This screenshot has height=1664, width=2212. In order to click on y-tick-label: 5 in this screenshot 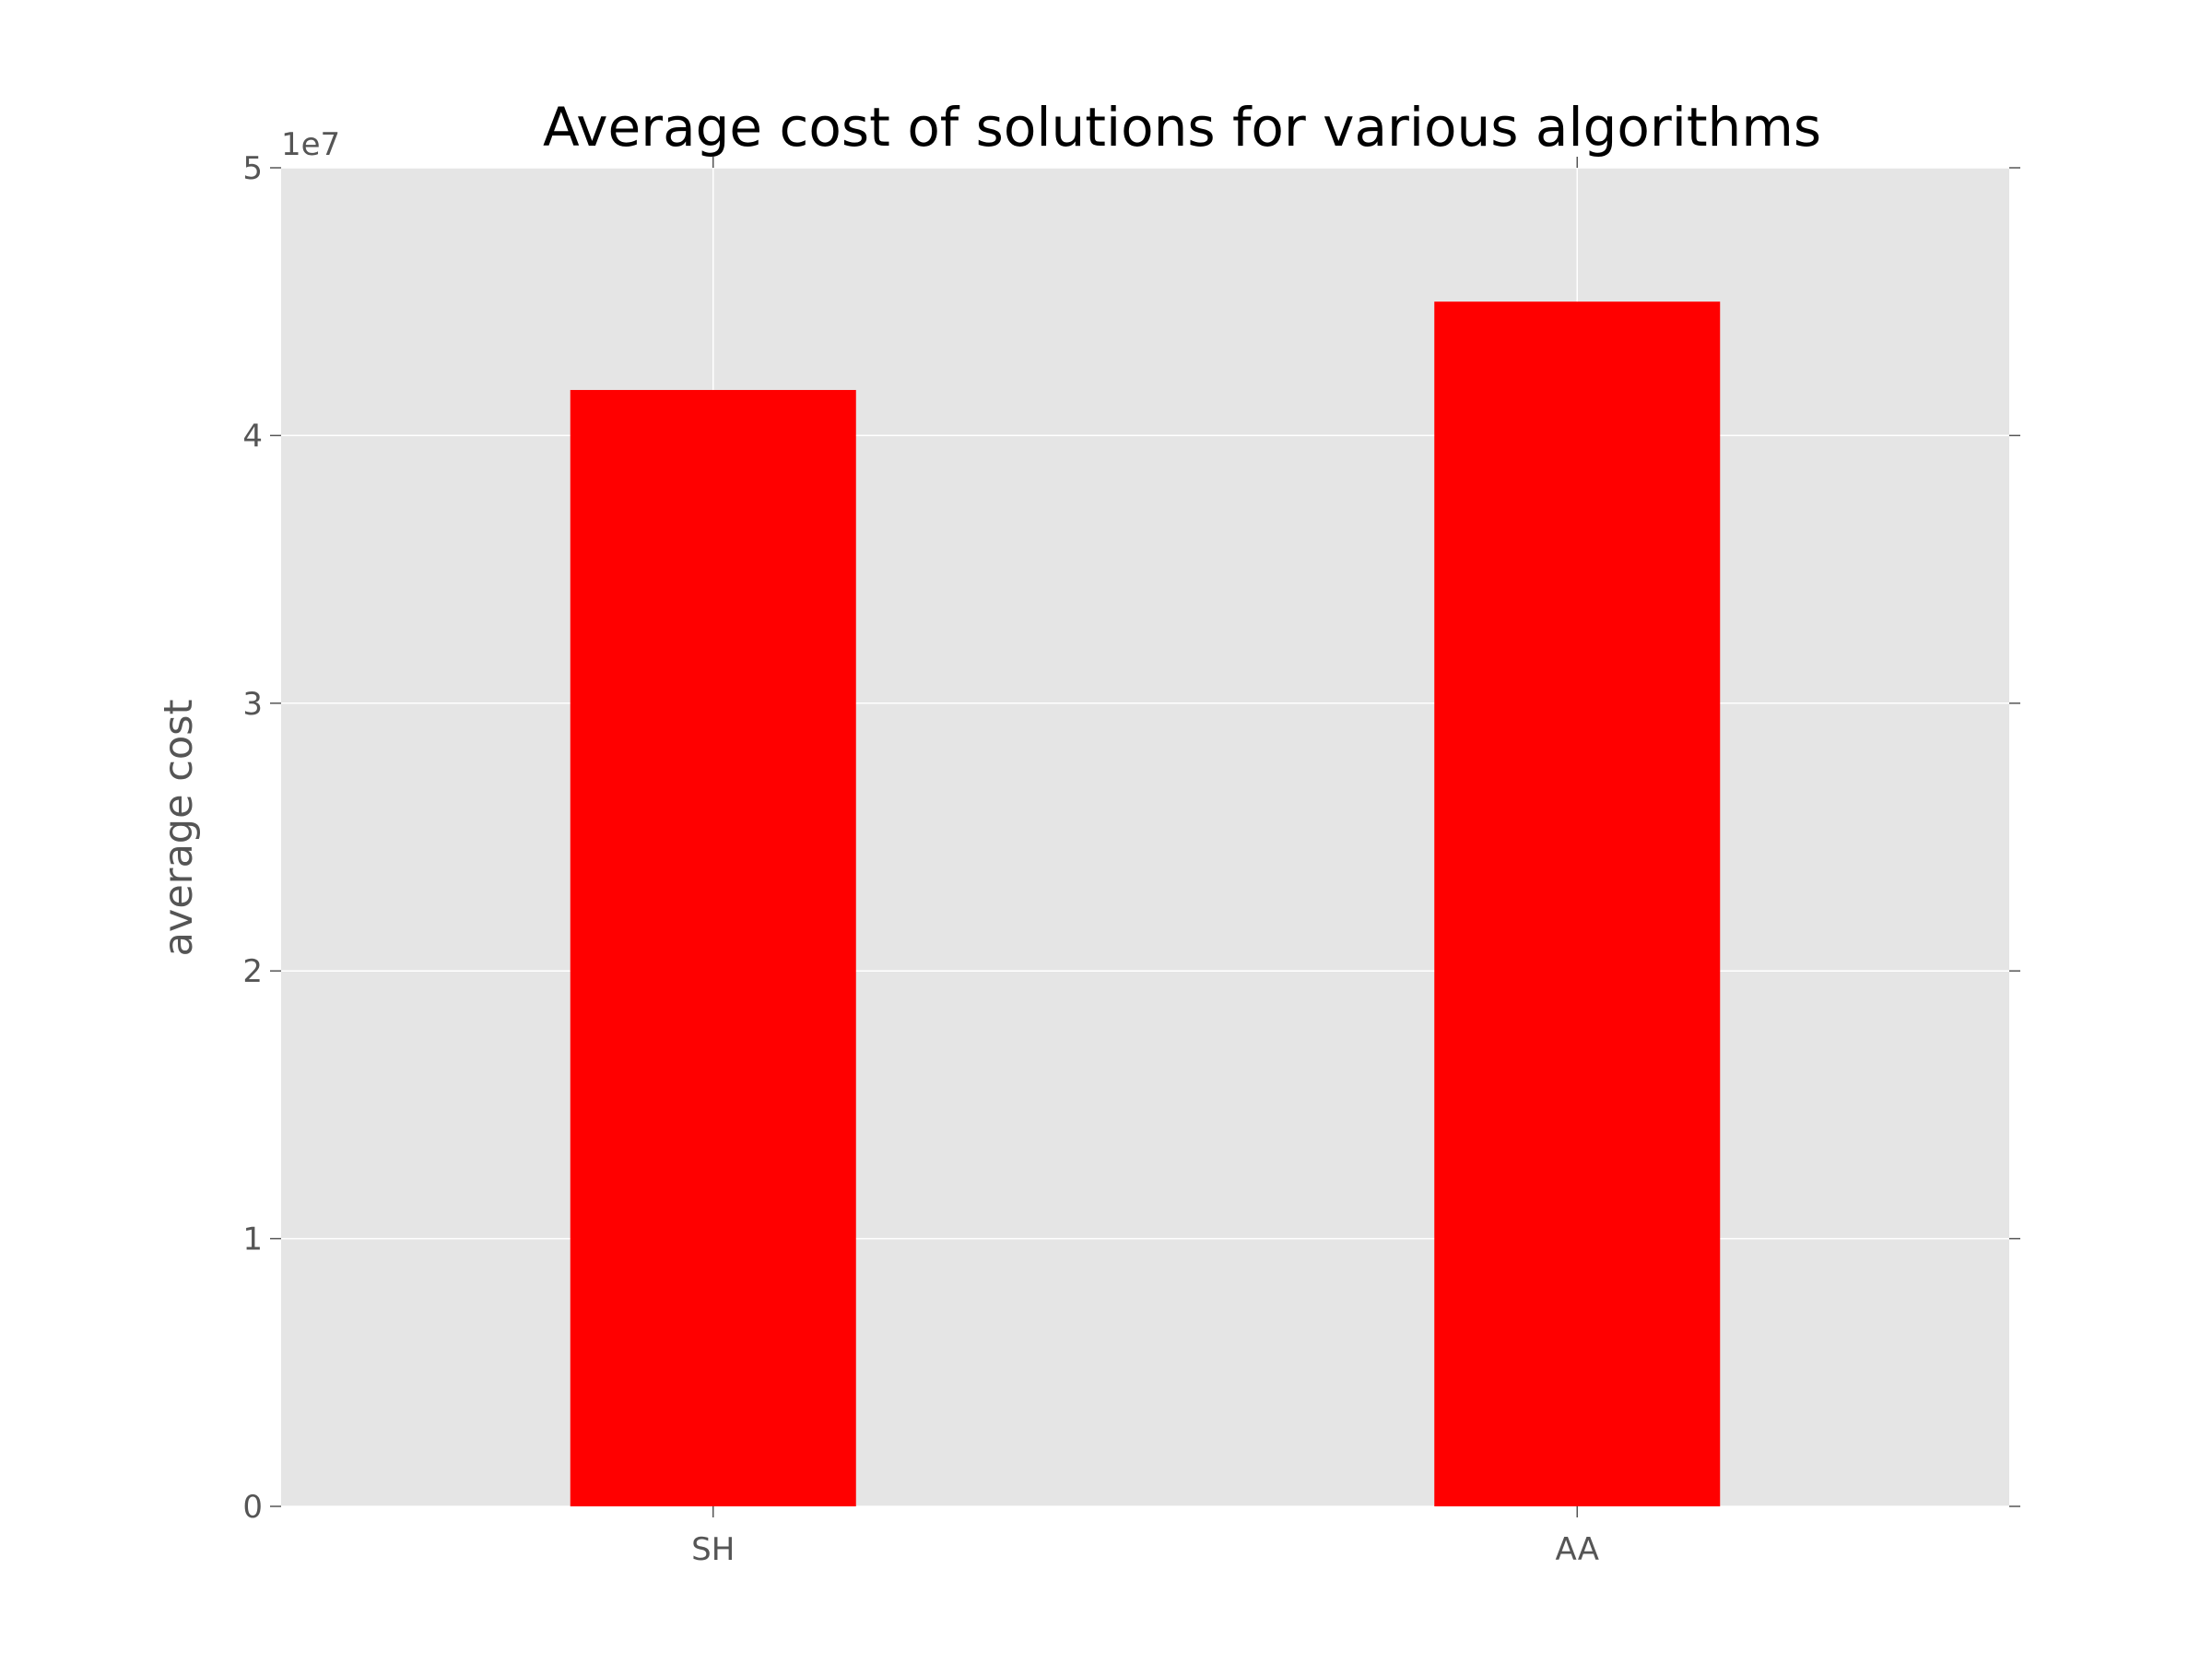, I will do `click(252, 168)`.